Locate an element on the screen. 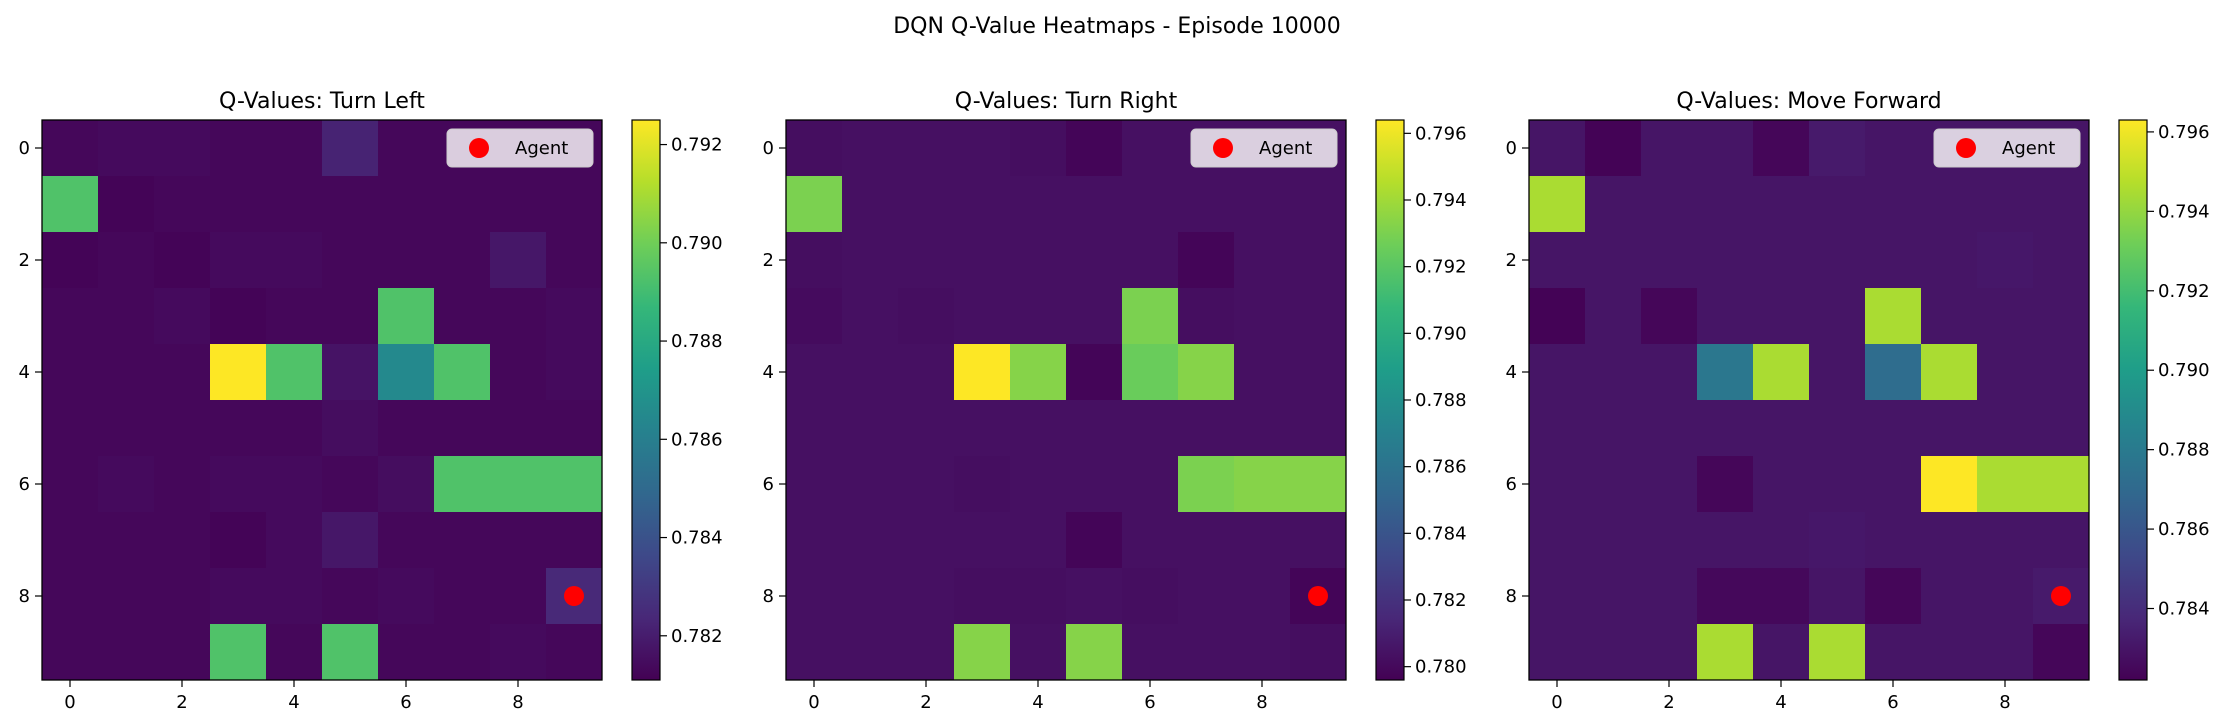 The height and width of the screenshot is (728, 2235). panel-title: Q-Values: Turn Left is located at coordinates (322, 101).